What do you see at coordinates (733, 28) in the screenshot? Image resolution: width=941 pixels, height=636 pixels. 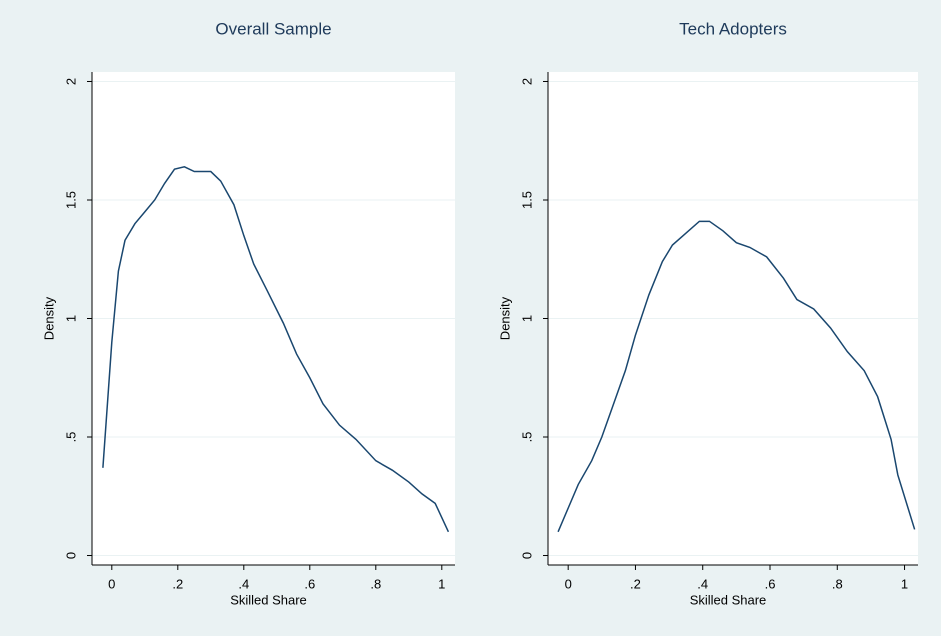 I see `chart-title: Tech Adopters` at bounding box center [733, 28].